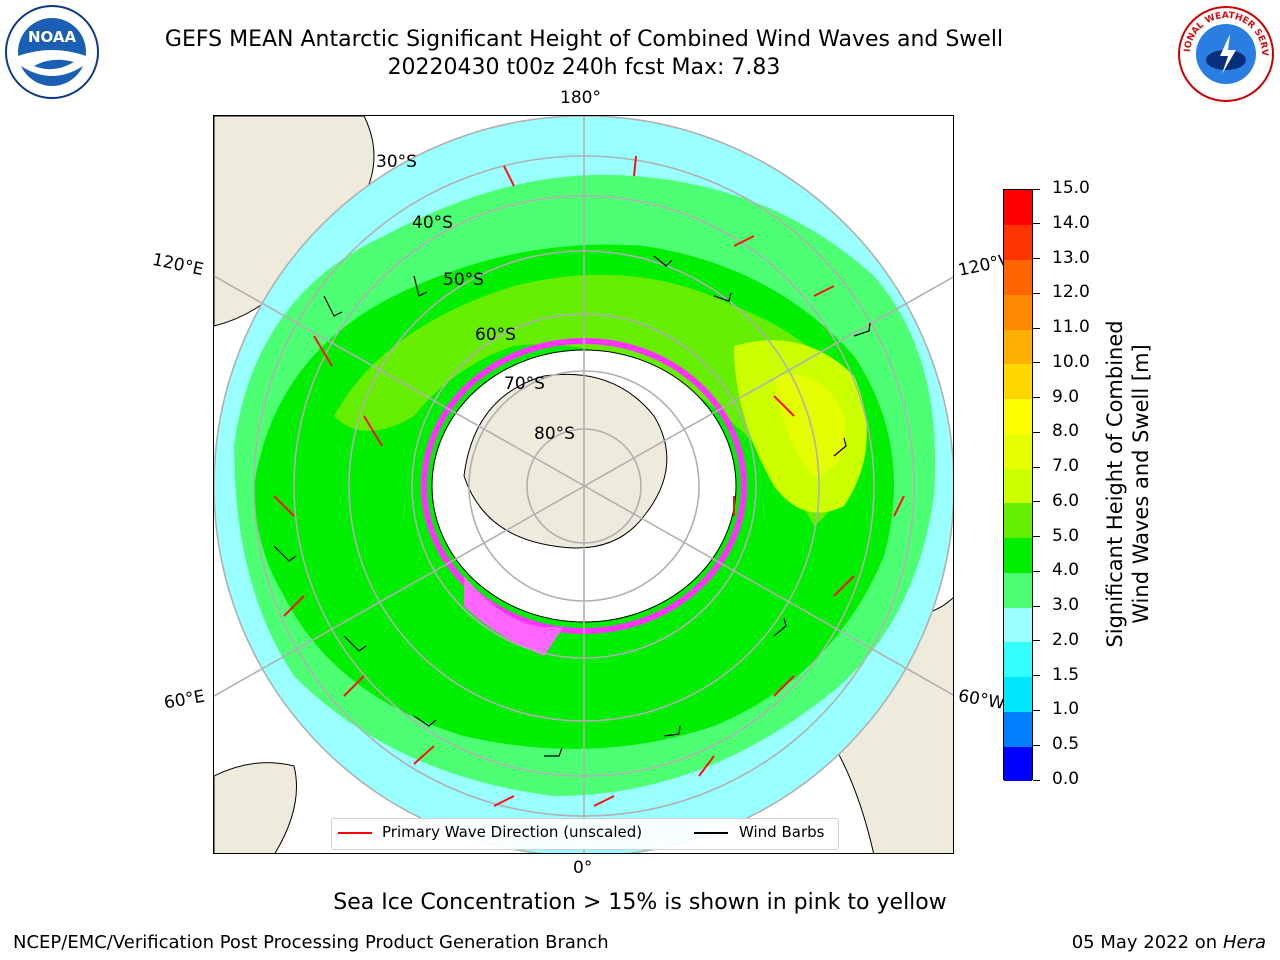  What do you see at coordinates (583, 868) in the screenshot?
I see `lon-label-0: 0°` at bounding box center [583, 868].